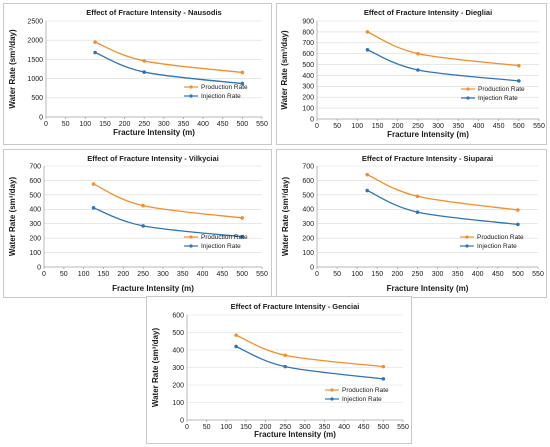  Describe the element at coordinates (427, 158) in the screenshot. I see `chart-title: Effect of Fracture Intensity - Siuparai` at that location.